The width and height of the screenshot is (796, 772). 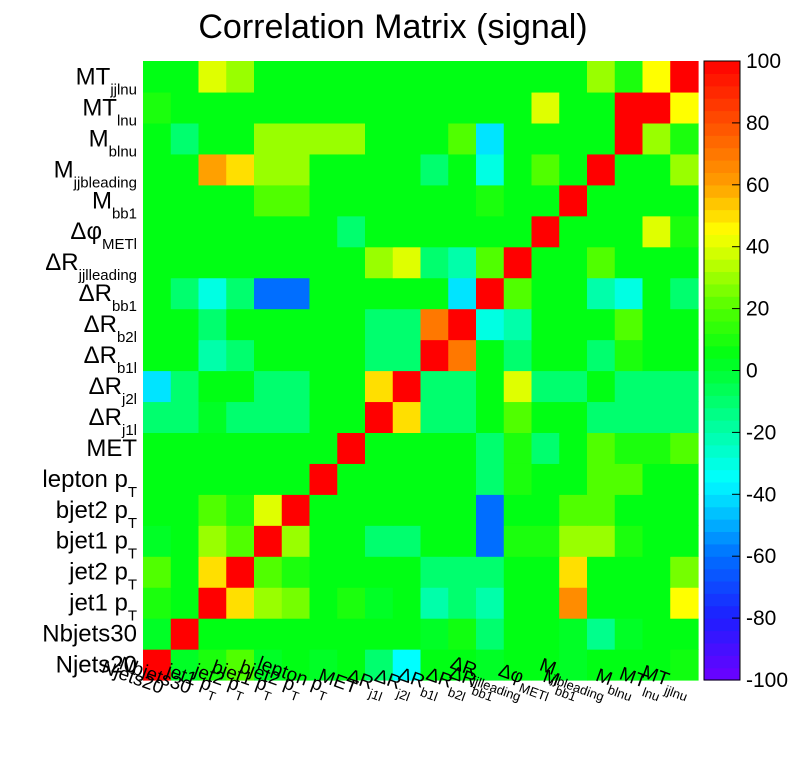 I want to click on y-tick-label: ΔRj1l, so click(x=113, y=421).